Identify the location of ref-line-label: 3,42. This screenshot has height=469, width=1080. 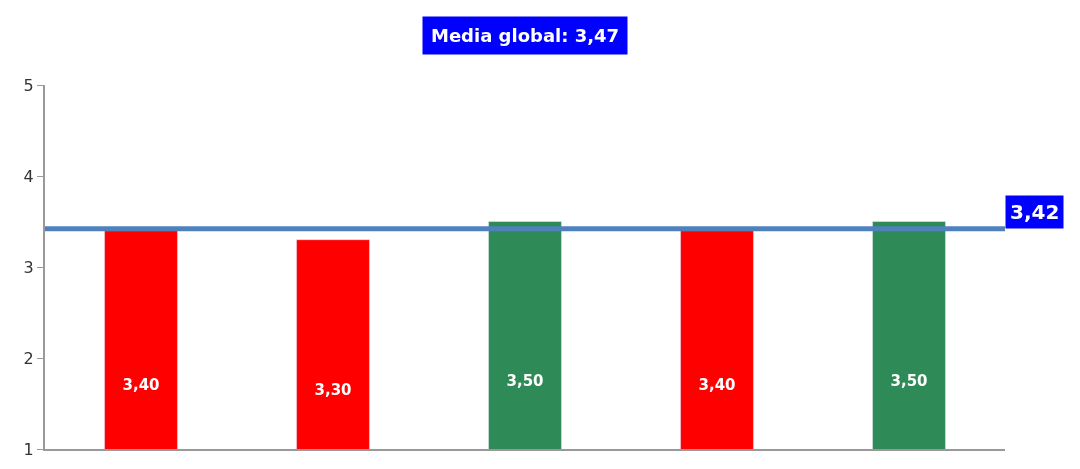
(1035, 212).